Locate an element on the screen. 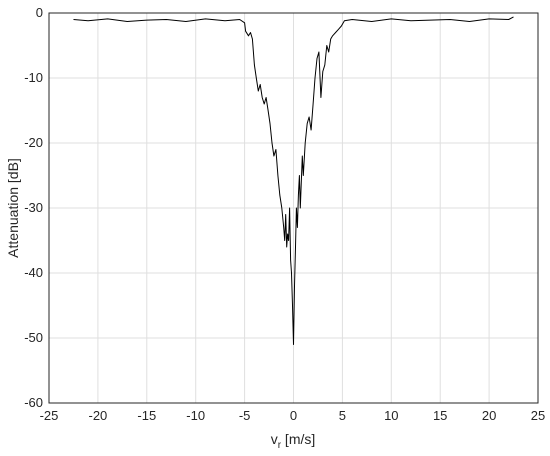 This screenshot has height=456, width=550. x-tick-label: 10 is located at coordinates (391, 415).